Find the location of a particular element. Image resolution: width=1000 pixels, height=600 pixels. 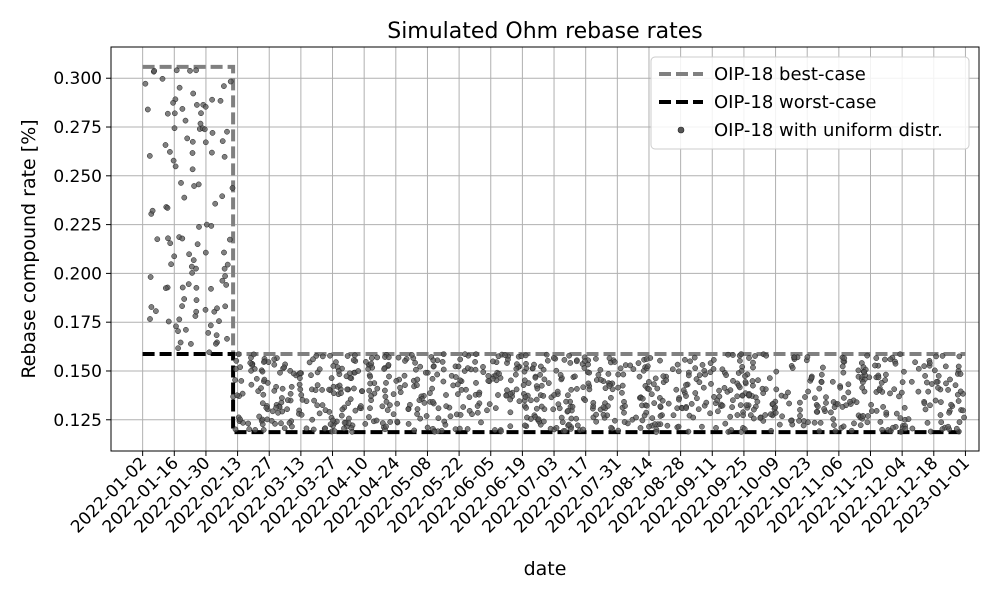

y-tick-label: 0.150 is located at coordinates (77, 372).